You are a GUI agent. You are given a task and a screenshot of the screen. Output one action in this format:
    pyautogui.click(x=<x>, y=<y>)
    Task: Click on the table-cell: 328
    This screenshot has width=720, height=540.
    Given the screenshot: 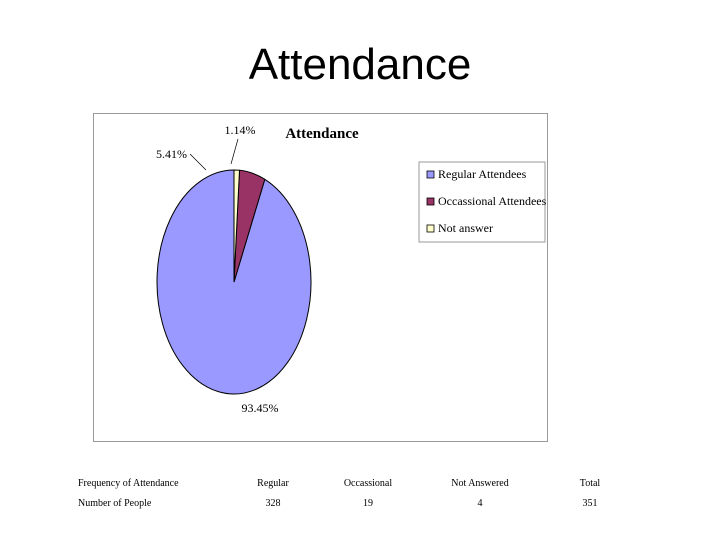 What is the action you would take?
    pyautogui.click(x=273, y=503)
    